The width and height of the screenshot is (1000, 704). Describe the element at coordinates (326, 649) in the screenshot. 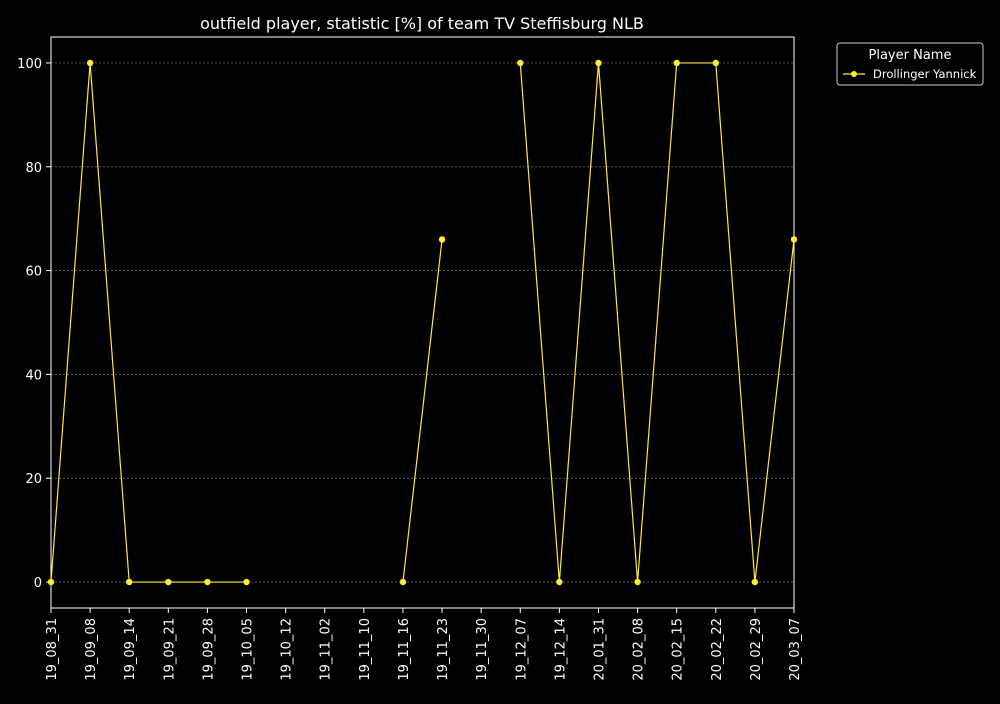

I see `x-tick-label: 19_11_02` at that location.